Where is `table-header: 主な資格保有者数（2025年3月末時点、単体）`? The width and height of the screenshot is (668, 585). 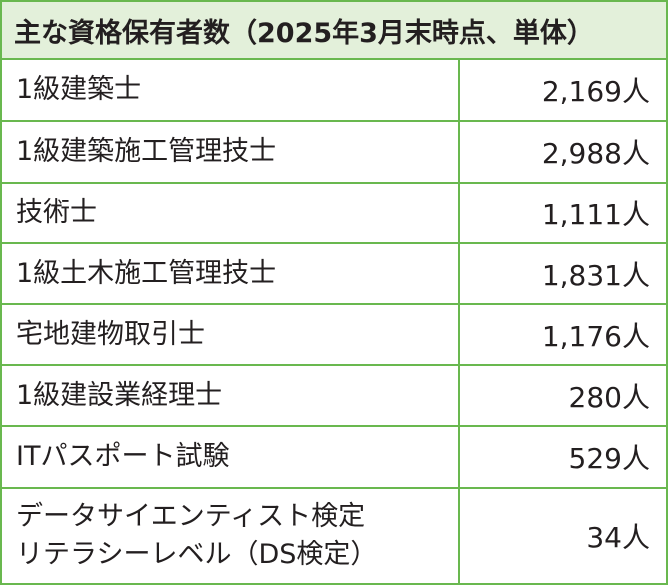 table-header: 主な資格保有者数（2025年3月末時点、単体） is located at coordinates (334, 31).